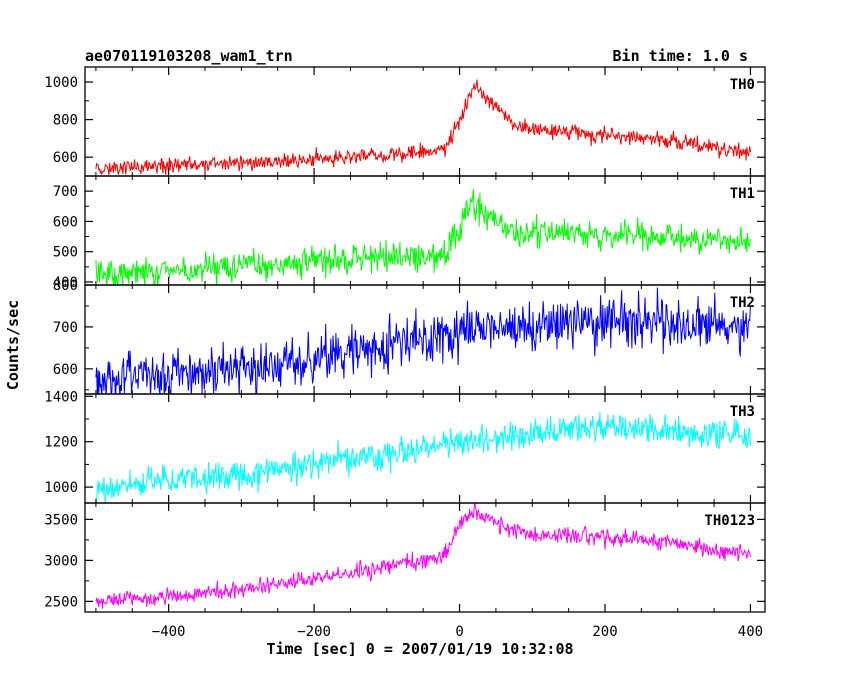  Describe the element at coordinates (65, 253) in the screenshot. I see `y-tick-label: 500` at that location.